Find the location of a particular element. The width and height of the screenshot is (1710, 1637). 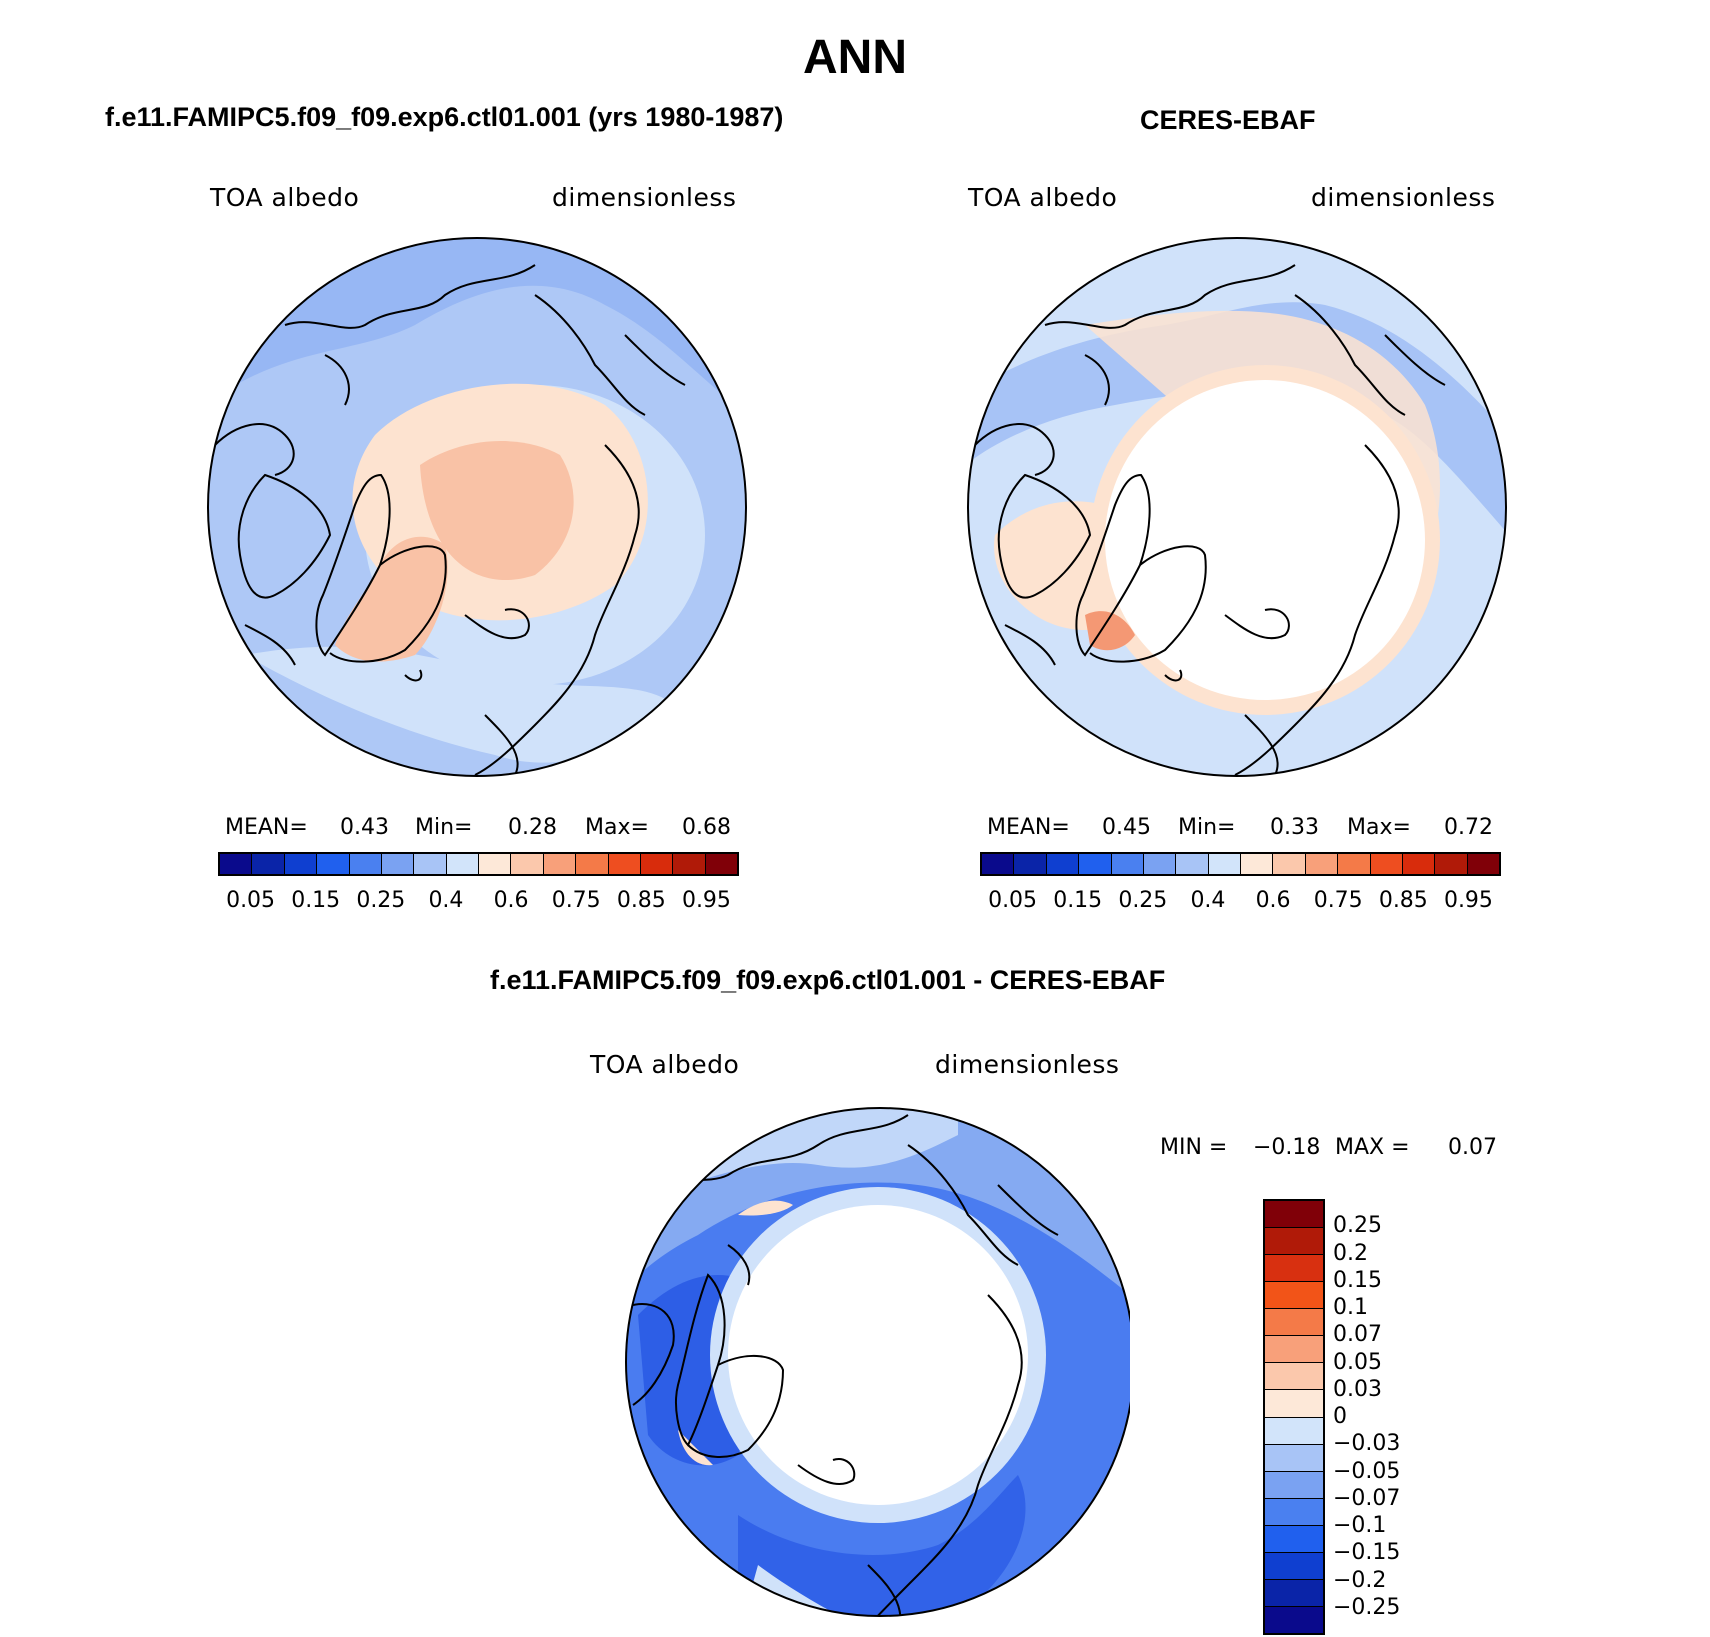

coastlines is located at coordinates (450, 520).